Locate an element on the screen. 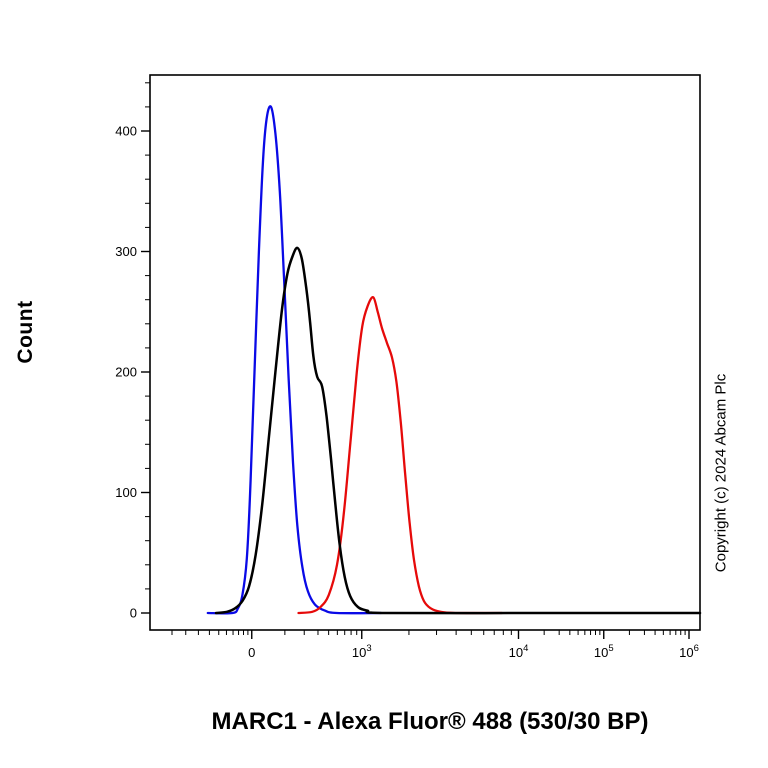 This screenshot has height=768, width=768. y-tick-label: 300 is located at coordinates (126, 251).